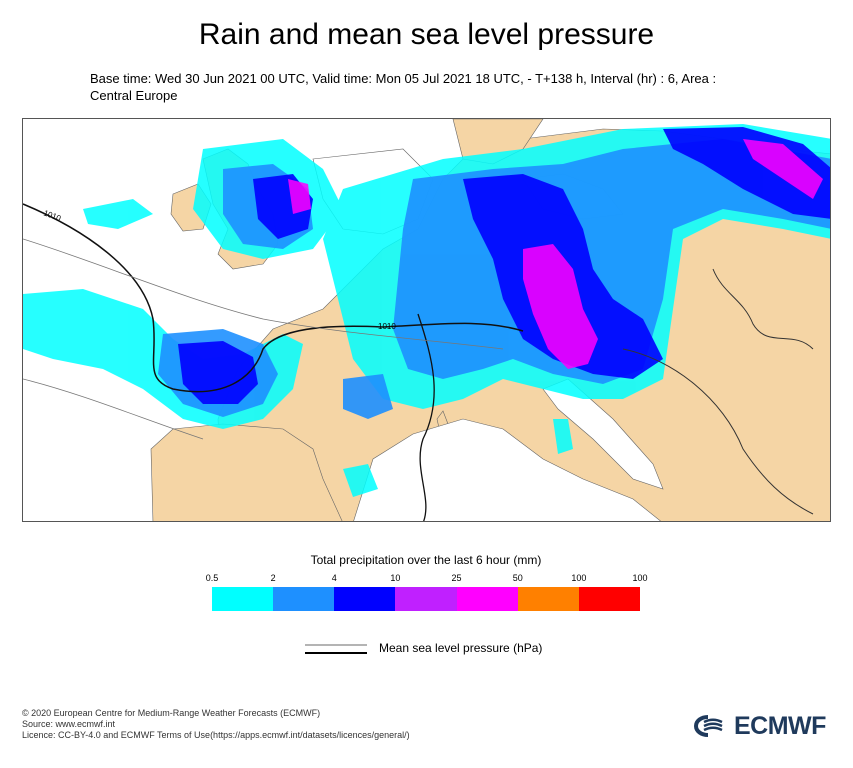 Image resolution: width=853 pixels, height=768 pixels. I want to click on legend-tick: 4, so click(334, 578).